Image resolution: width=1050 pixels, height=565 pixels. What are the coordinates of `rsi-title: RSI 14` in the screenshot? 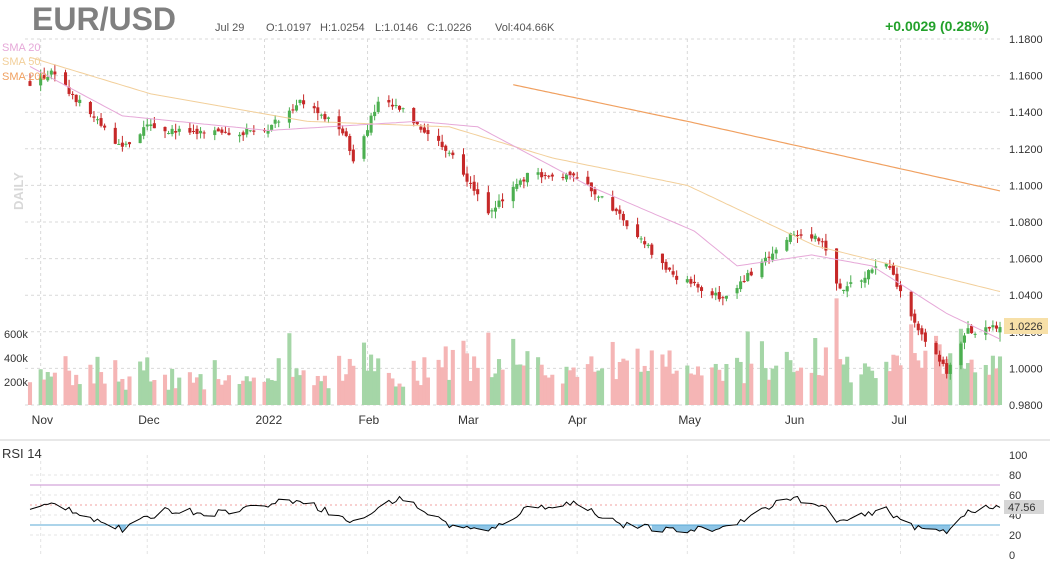 It's located at (22, 453).